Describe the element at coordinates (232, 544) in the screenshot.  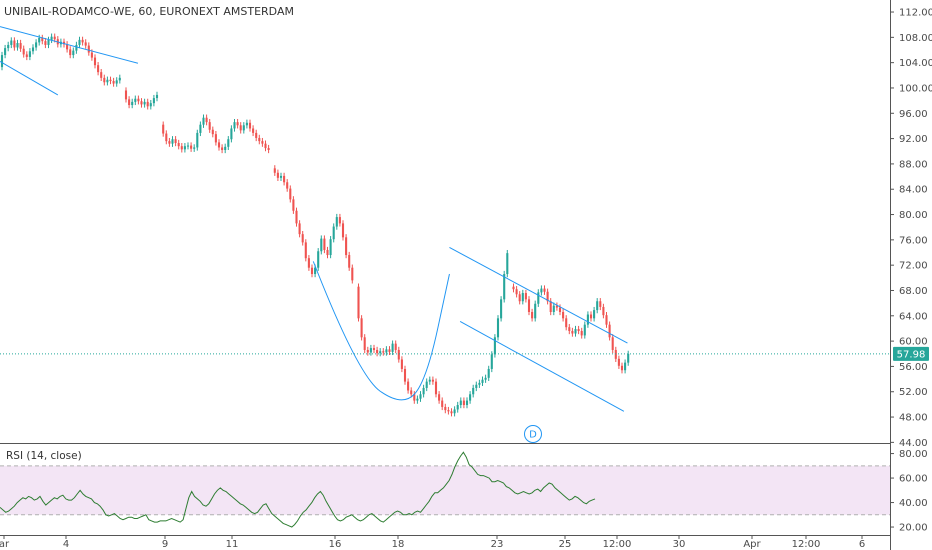
I see `time-tick-label: 11` at that location.